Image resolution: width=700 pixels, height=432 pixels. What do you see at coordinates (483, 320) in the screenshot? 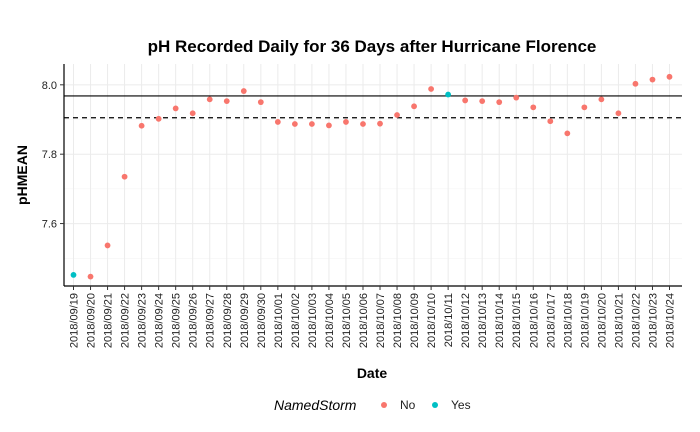
I see `x-tick-label: 2018/10/13` at bounding box center [483, 320].